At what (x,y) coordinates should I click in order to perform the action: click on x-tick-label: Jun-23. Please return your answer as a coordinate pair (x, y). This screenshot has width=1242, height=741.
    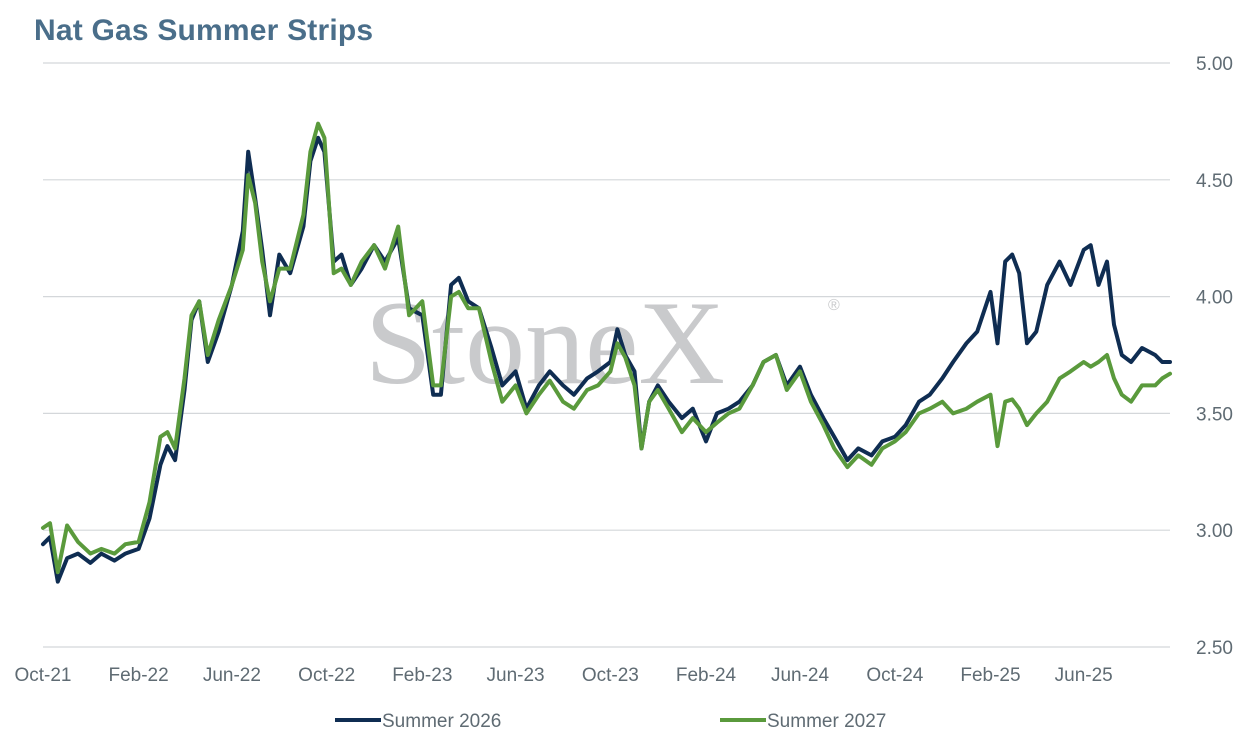
    Looking at the image, I should click on (516, 675).